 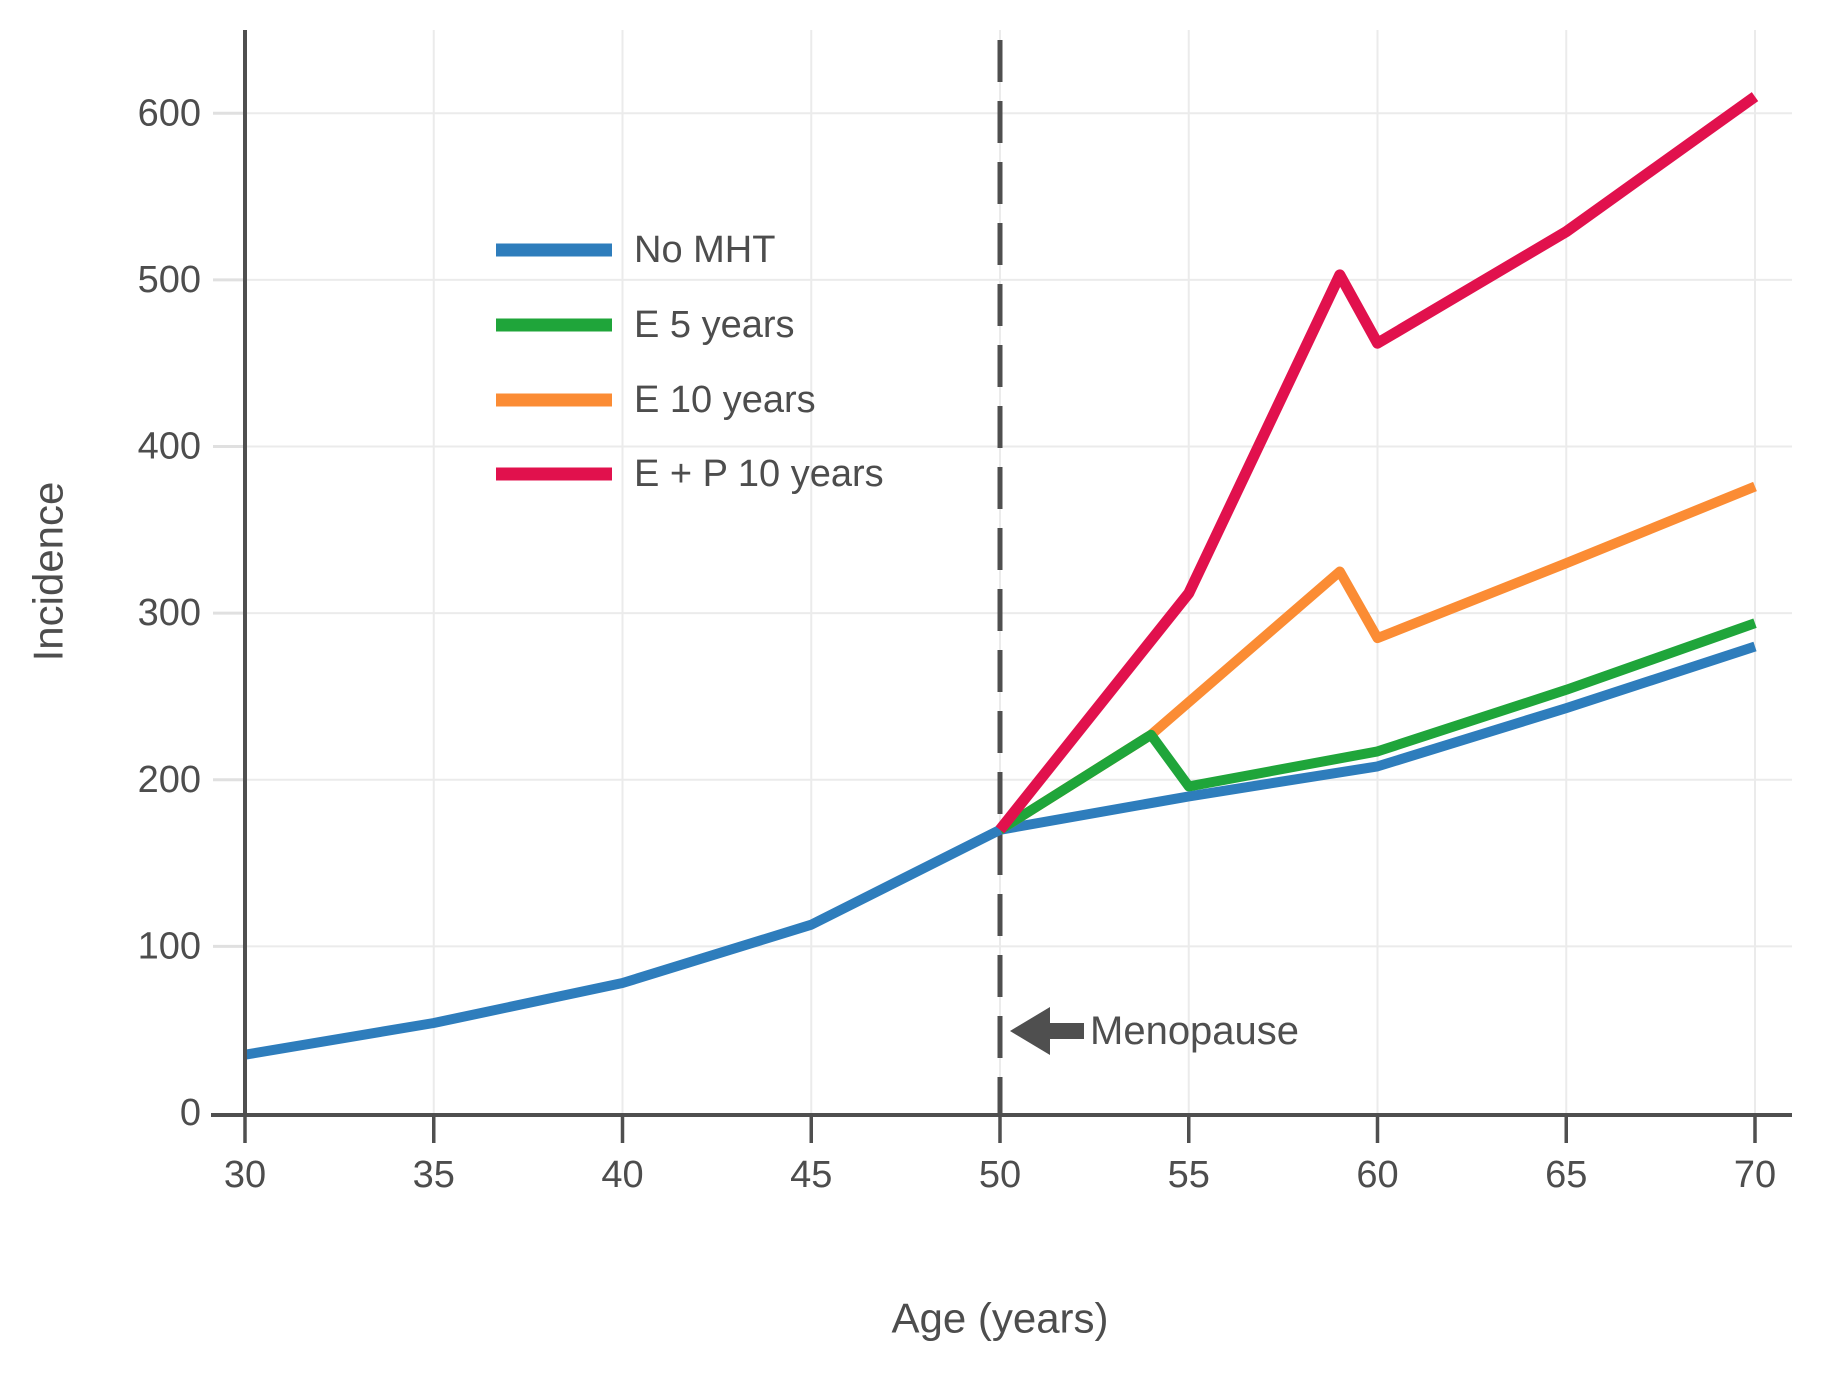 I want to click on menopause-annotation: Menopause, so click(x=1154, y=1031).